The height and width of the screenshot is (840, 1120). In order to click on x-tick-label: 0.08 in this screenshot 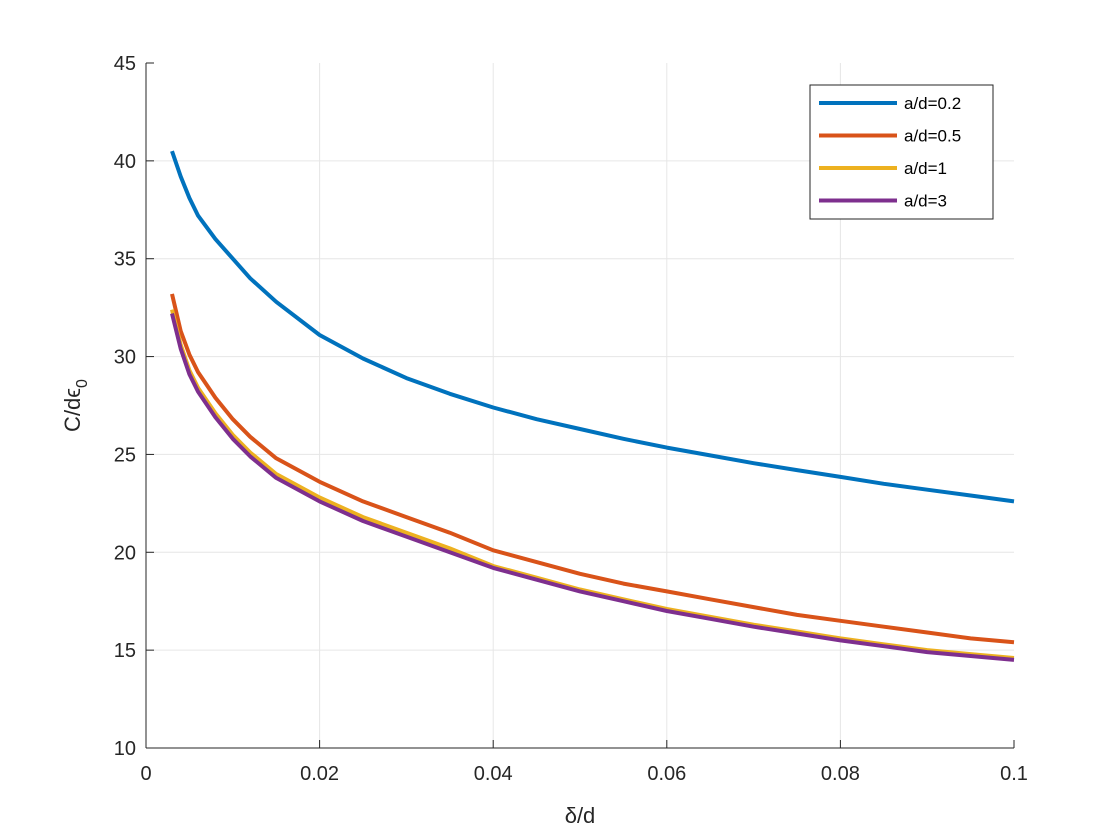, I will do `click(840, 774)`.